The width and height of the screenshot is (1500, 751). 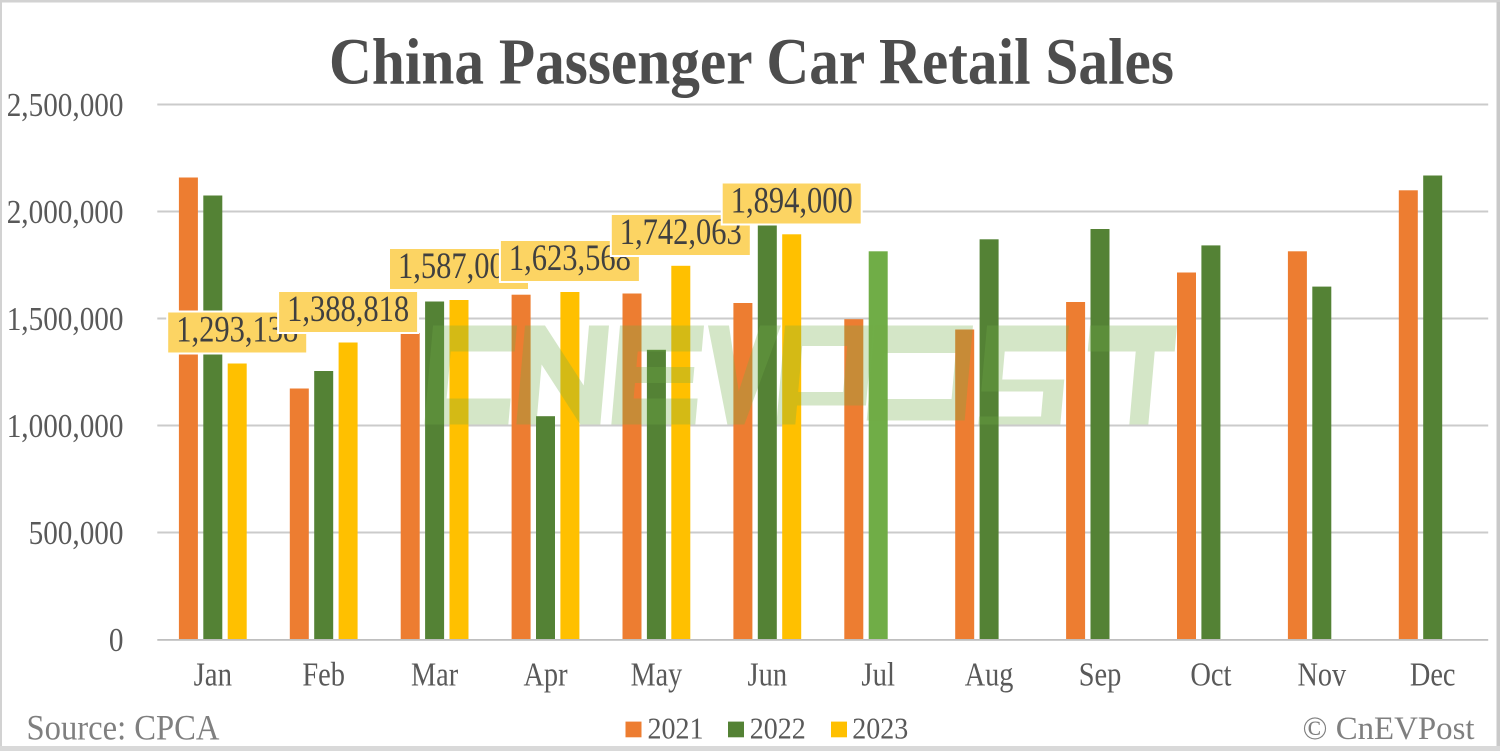 I want to click on svg-text: 2023, so click(x=880, y=728).